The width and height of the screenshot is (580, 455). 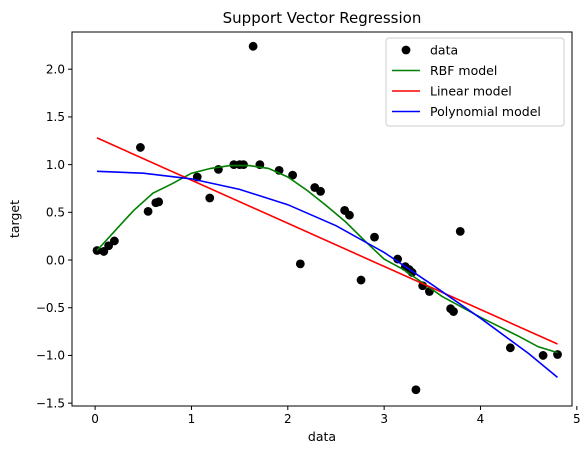 I want to click on legend-marker-data, so click(x=406, y=50).